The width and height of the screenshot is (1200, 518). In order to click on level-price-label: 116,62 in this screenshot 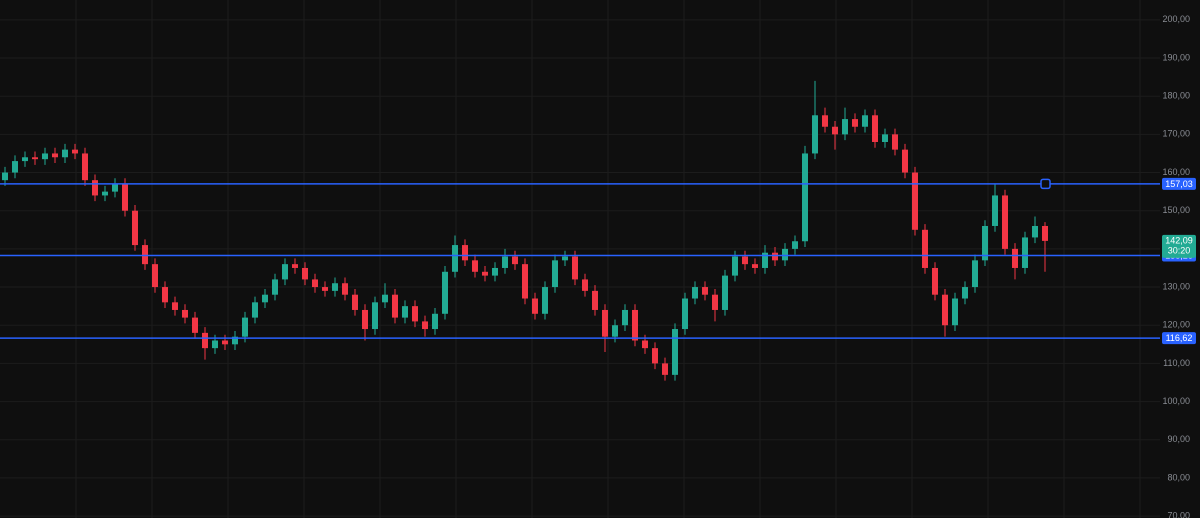, I will do `click(1179, 338)`.